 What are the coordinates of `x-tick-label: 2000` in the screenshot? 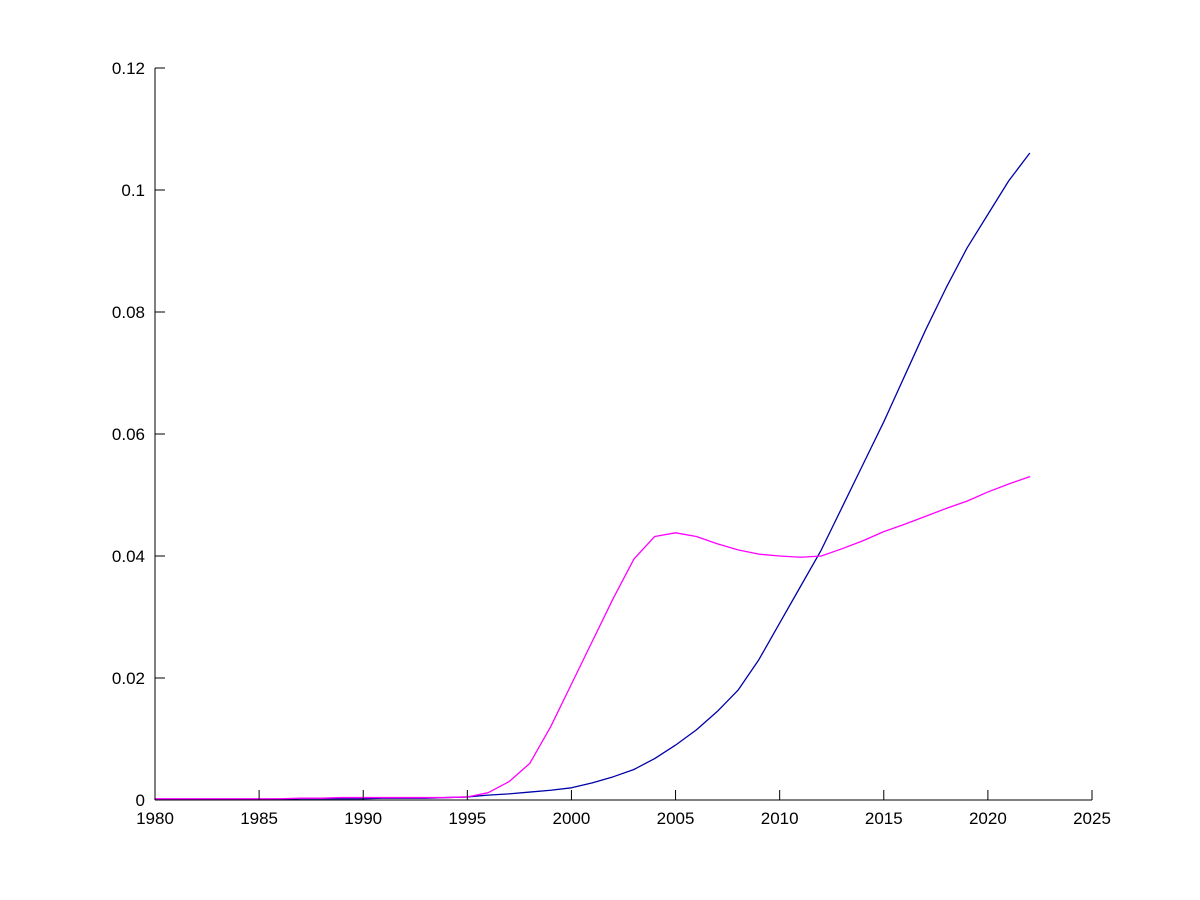 It's located at (572, 818).